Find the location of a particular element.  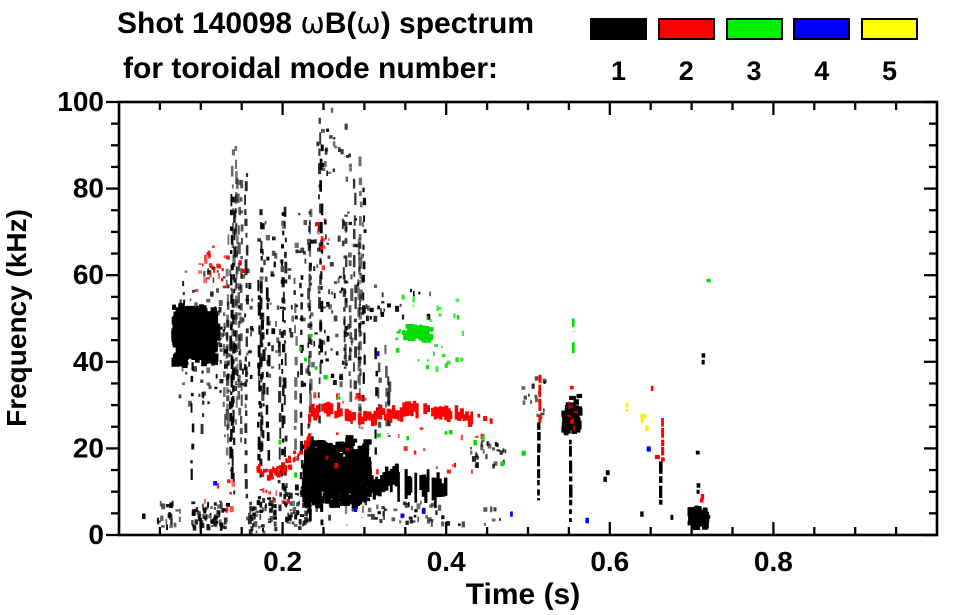

figure-title-line2: for toroidal mode number: is located at coordinates (310, 68).